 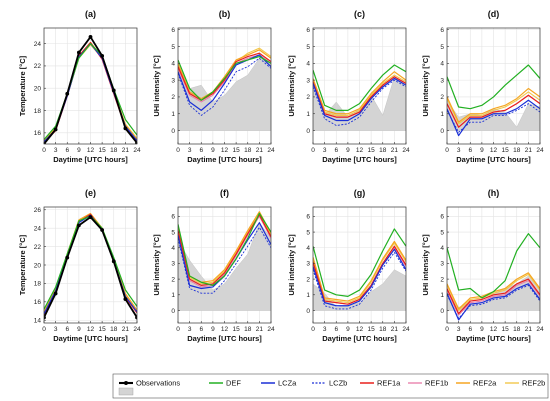 I want to click on y-tick-label: 22, so click(x=38, y=247).